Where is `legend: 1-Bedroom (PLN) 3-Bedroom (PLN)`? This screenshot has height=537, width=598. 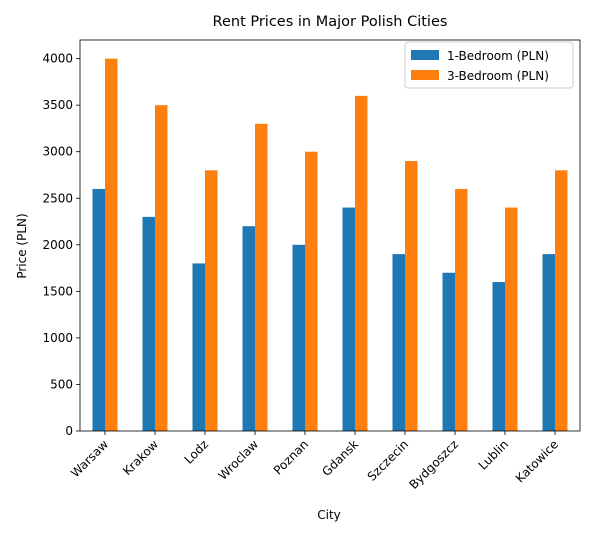
legend: 1-Bedroom (PLN) 3-Bedroom (PLN) is located at coordinates (489, 65).